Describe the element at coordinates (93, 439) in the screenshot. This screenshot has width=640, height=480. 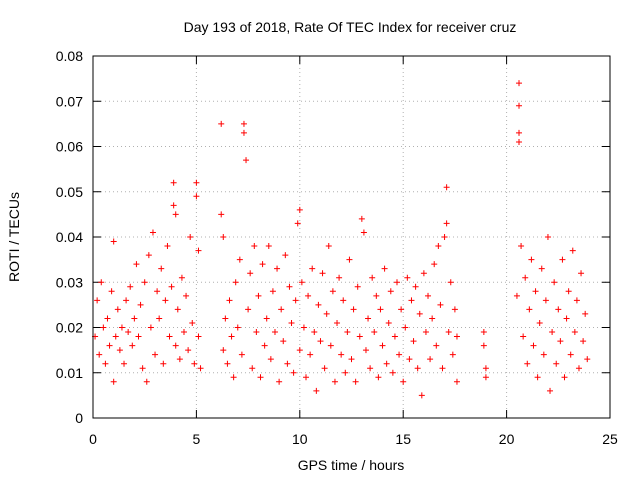
I see `x-tick-label: 0` at that location.